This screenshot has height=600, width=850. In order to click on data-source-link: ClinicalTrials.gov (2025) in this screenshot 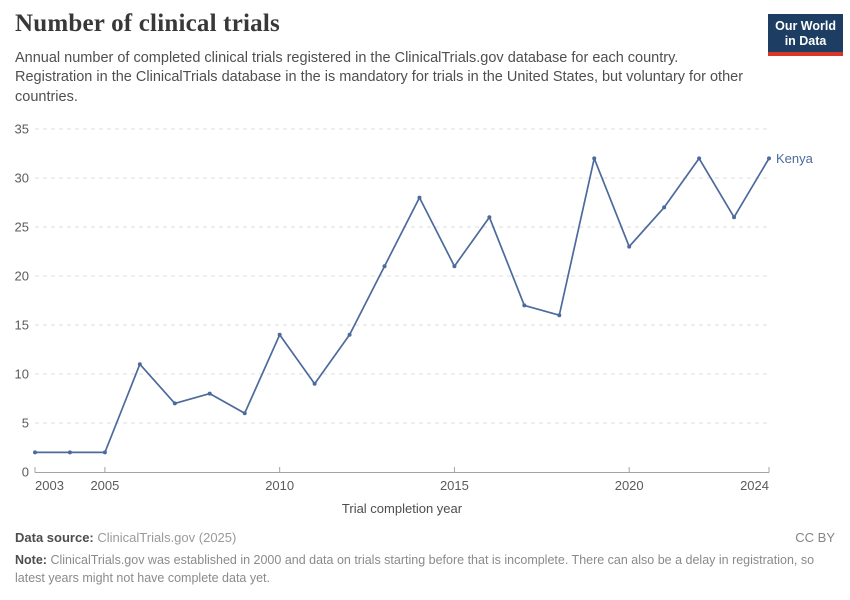, I will do `click(167, 537)`.